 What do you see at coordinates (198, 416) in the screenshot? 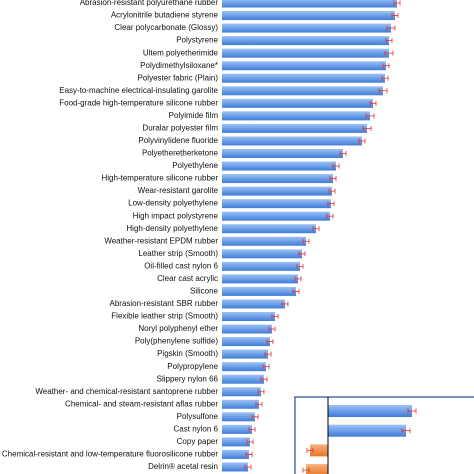
I see `y-tick-label: Polysulfone` at bounding box center [198, 416].